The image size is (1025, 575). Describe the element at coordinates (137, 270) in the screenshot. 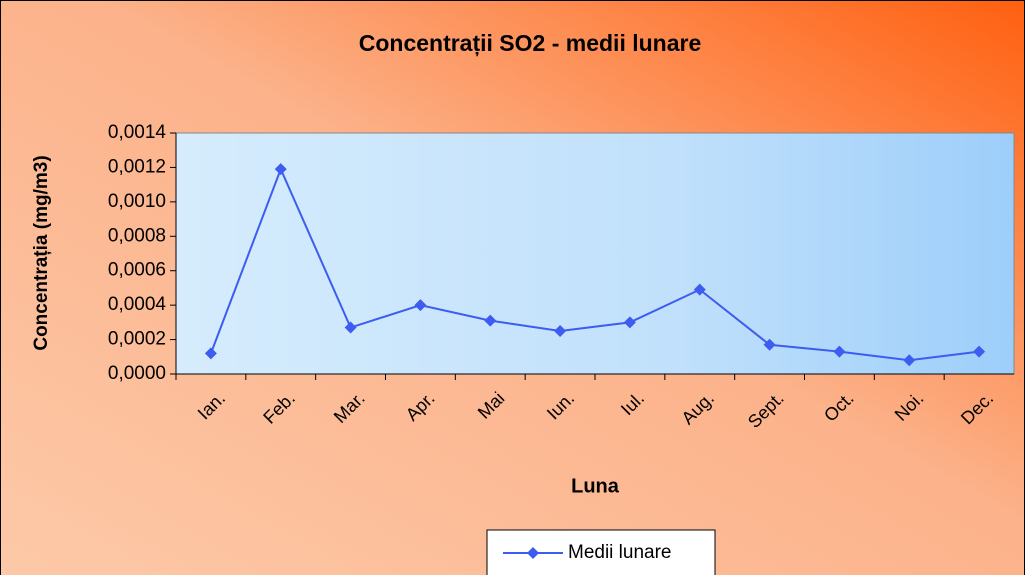

I see `y-tick-label: 0,0006` at that location.